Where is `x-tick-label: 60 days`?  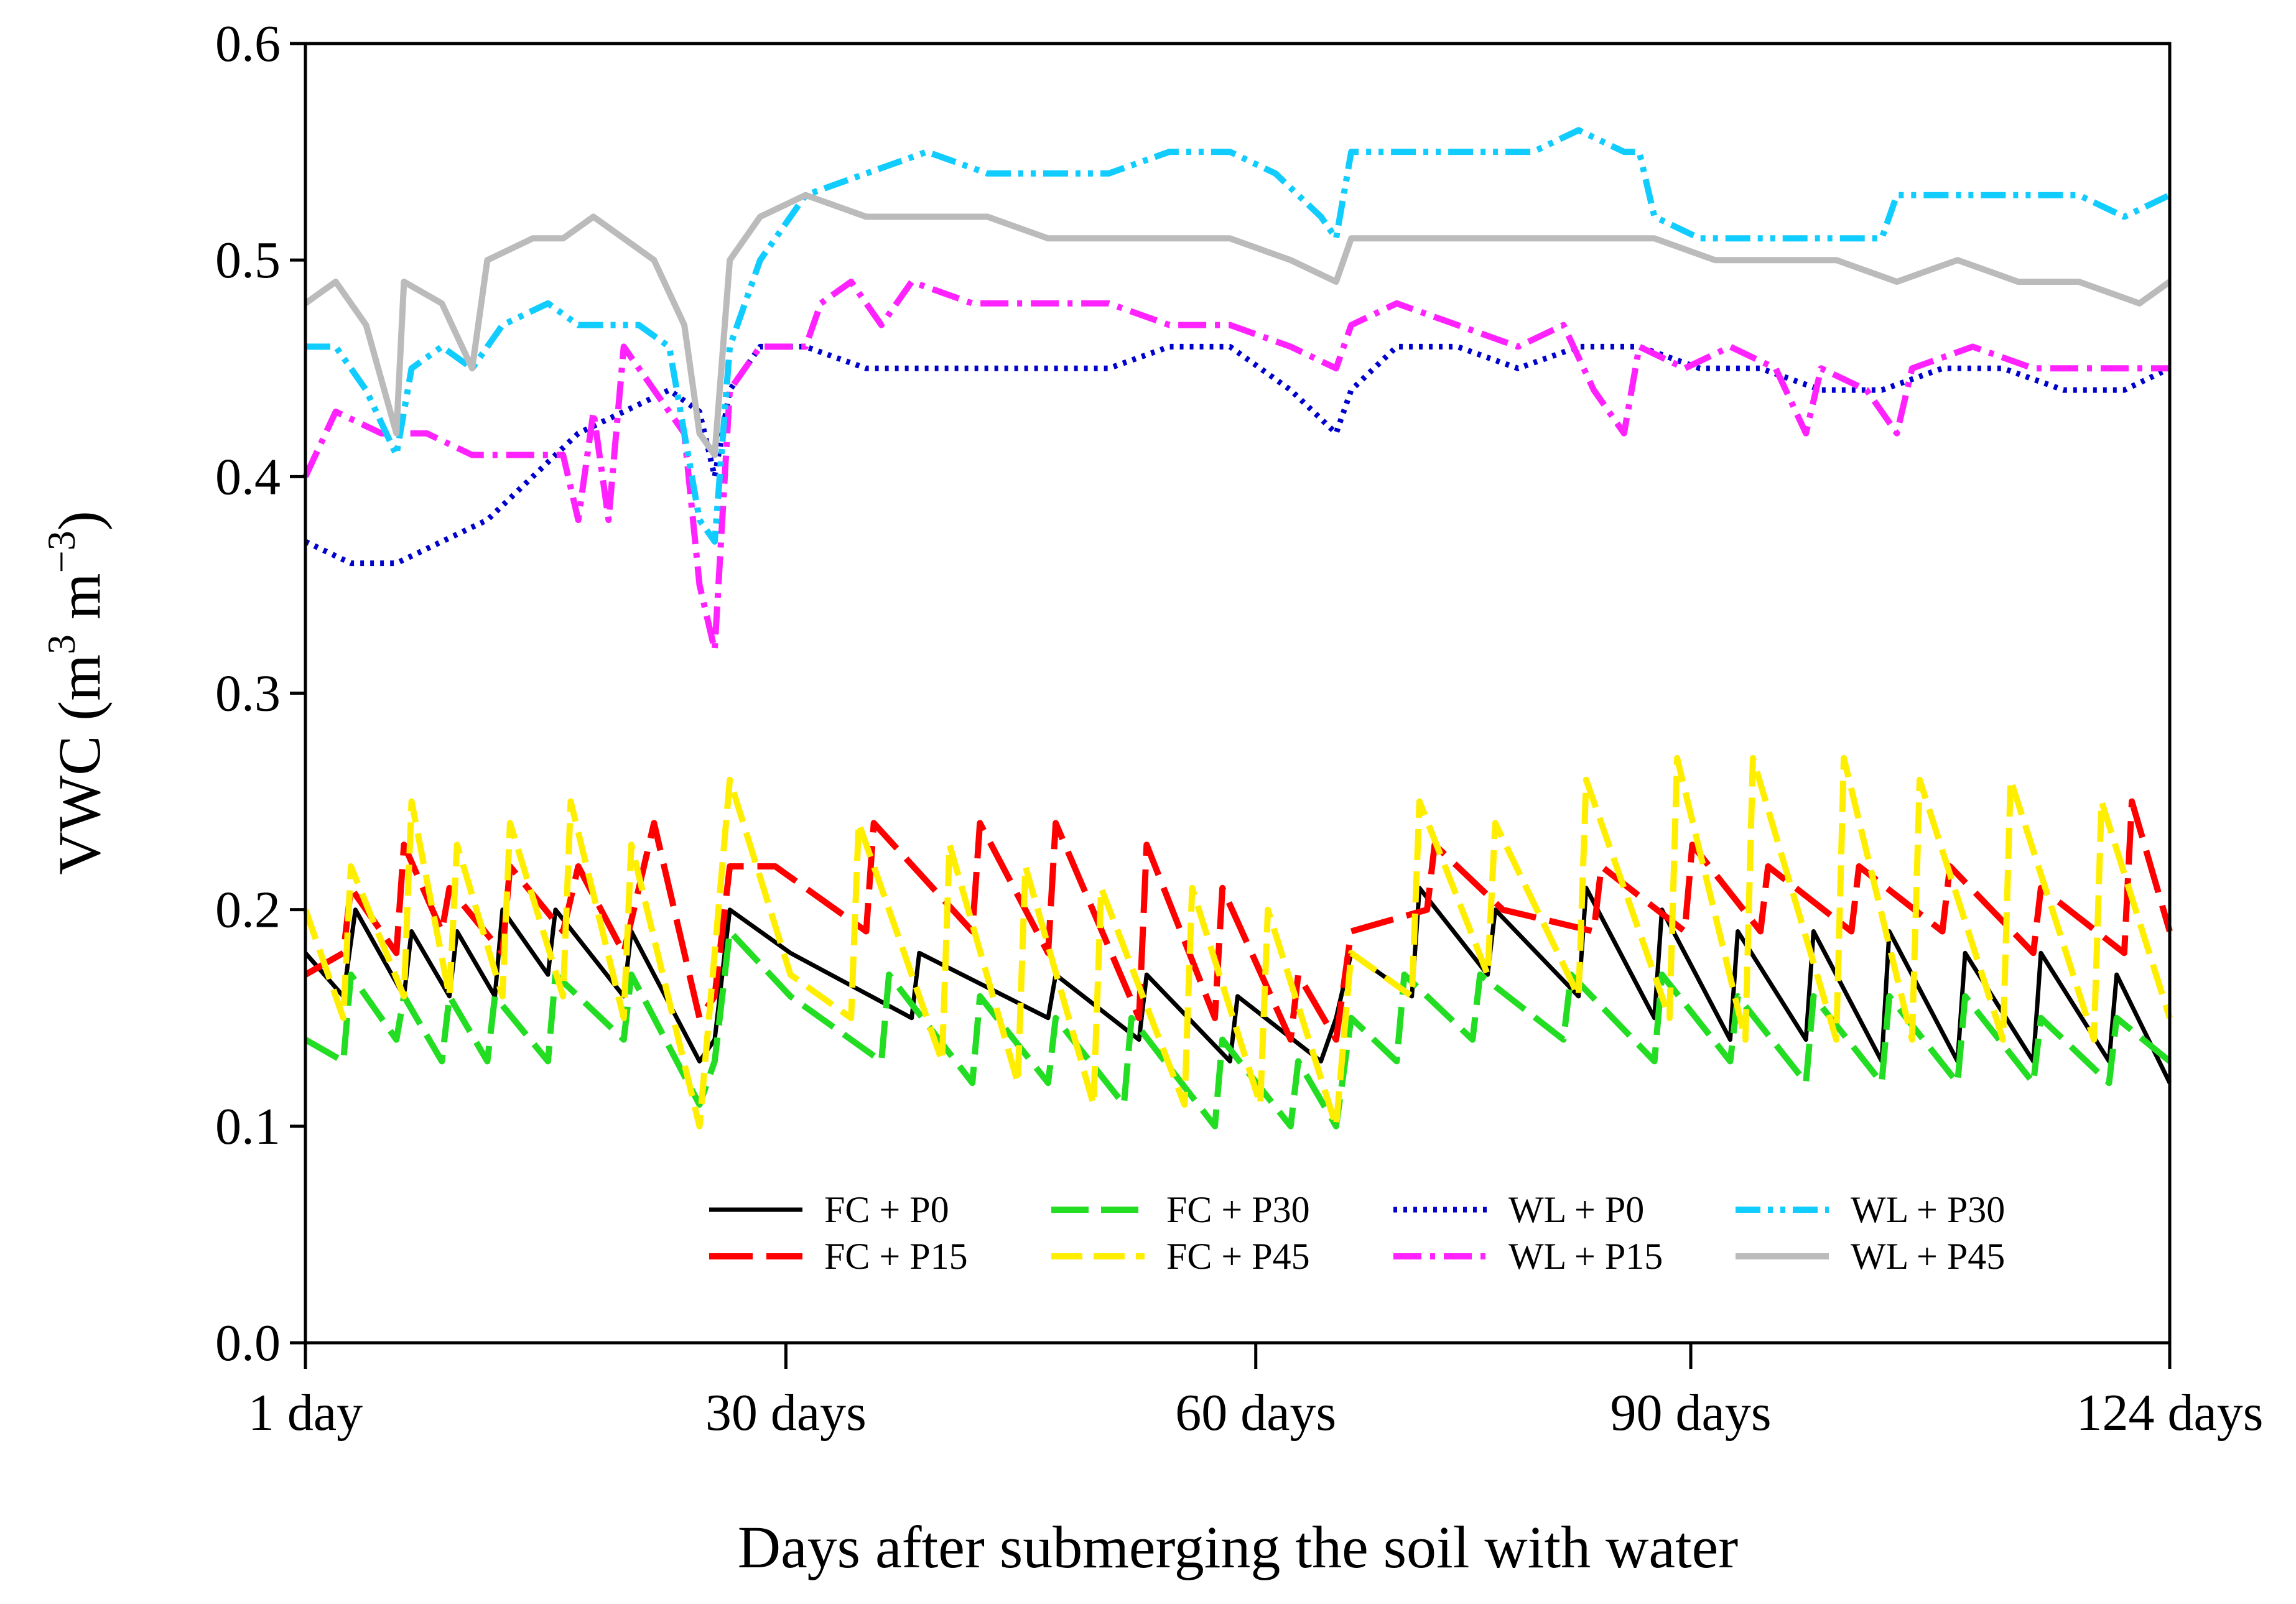
x-tick-label: 60 days is located at coordinates (1255, 1413).